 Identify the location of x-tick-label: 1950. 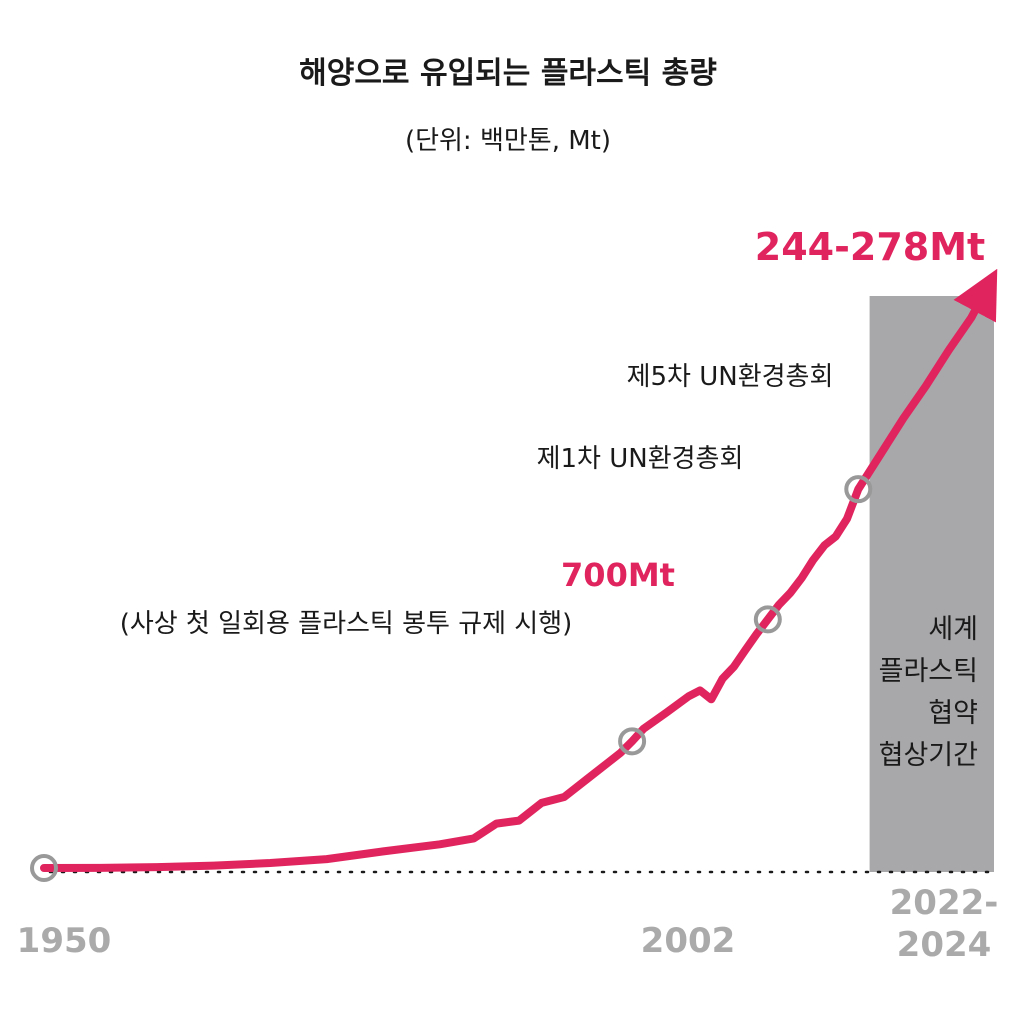
(64, 941).